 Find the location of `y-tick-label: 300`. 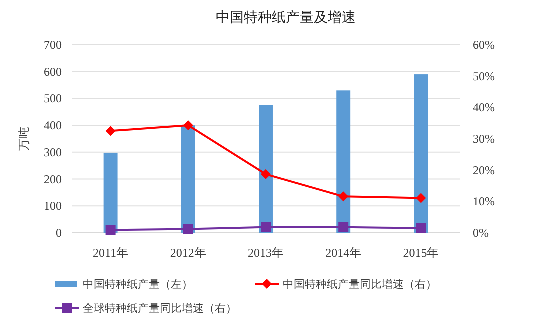

y-tick-label: 300 is located at coordinates (53, 152).